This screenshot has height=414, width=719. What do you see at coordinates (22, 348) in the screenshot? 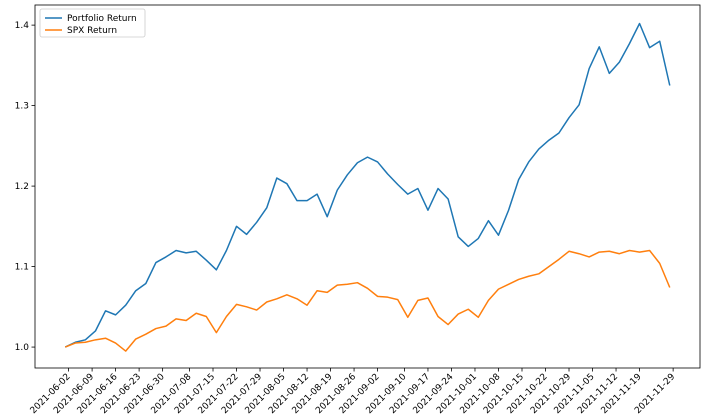
I see `y-tick-label: 1.0` at bounding box center [22, 348].